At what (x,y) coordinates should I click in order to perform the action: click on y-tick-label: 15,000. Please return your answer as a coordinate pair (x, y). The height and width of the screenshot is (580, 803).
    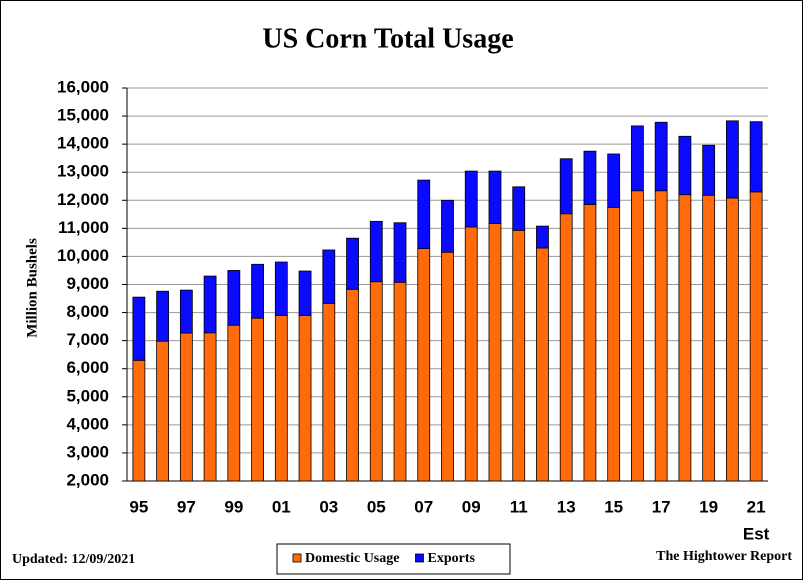
    Looking at the image, I should click on (83, 115).